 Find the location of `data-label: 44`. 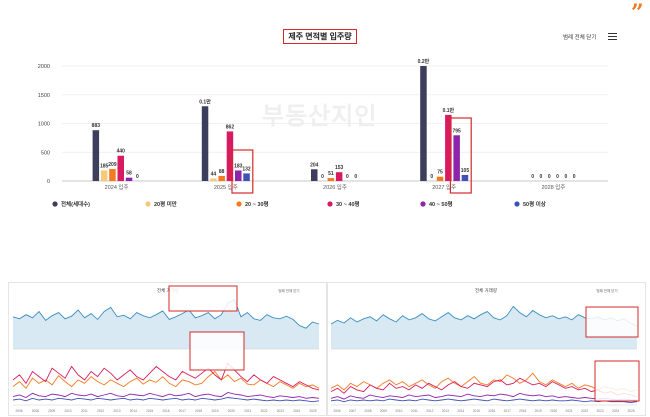

data-label: 44 is located at coordinates (214, 174).